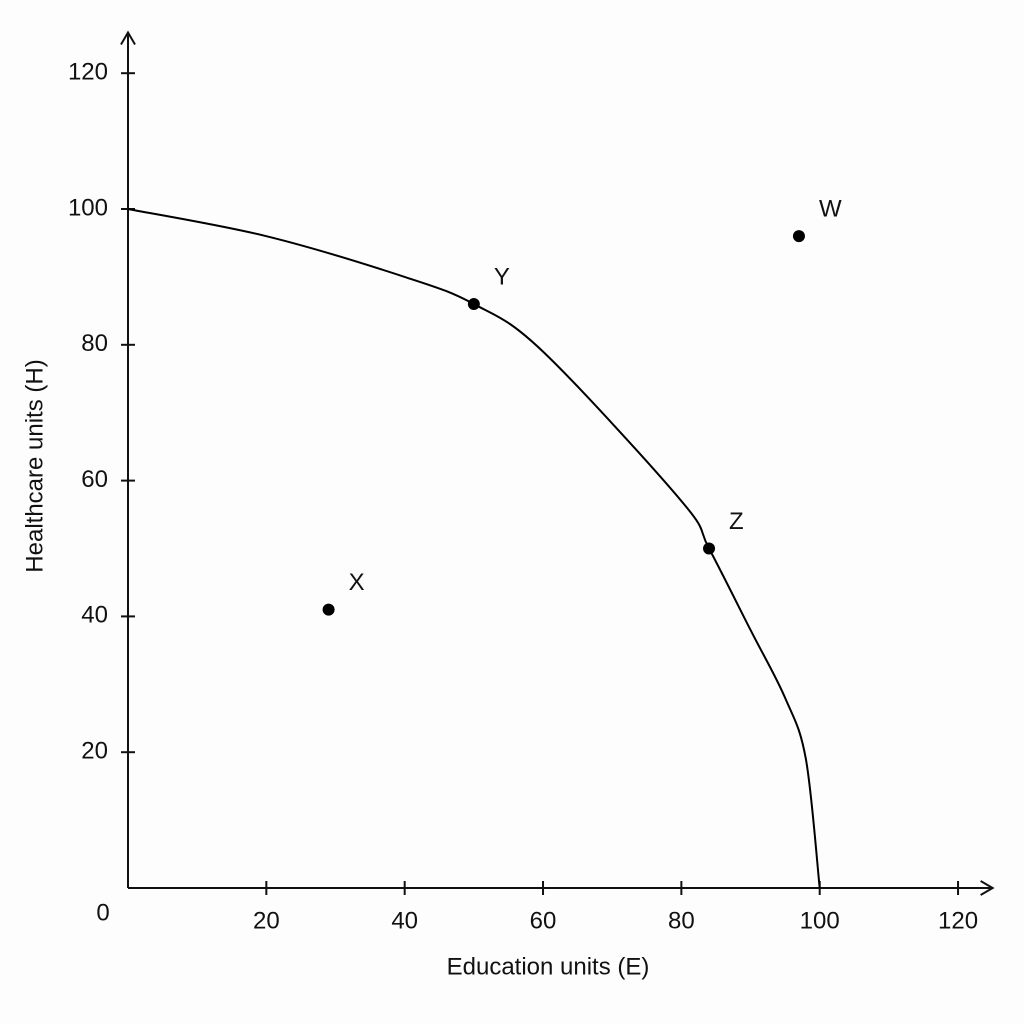 The height and width of the screenshot is (1024, 1024). What do you see at coordinates (102, 912) in the screenshot?
I see `x-tick-label: 0` at bounding box center [102, 912].